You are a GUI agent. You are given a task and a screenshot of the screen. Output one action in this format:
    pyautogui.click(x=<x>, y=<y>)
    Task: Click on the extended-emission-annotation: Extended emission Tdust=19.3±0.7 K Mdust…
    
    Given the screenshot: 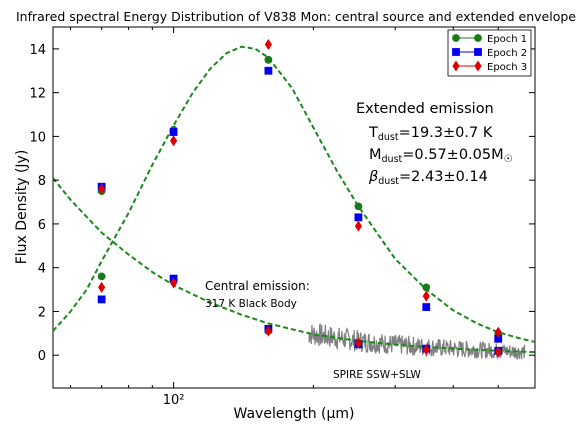 What is the action you would take?
    pyautogui.click(x=434, y=144)
    